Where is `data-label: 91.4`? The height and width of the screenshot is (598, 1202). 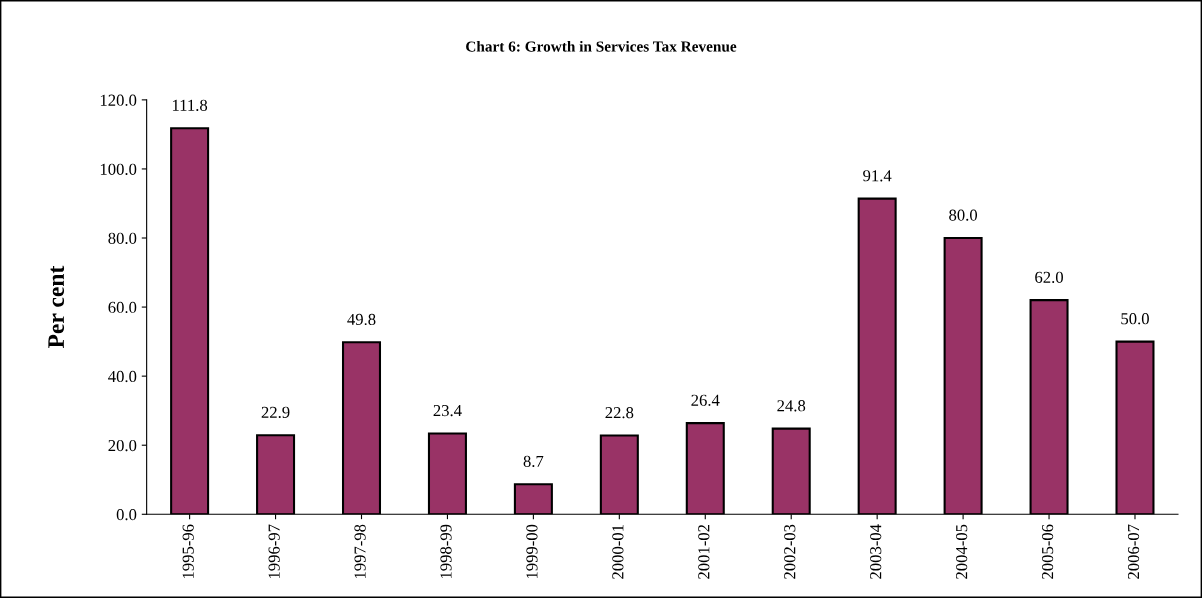
data-label: 91.4 is located at coordinates (877, 176).